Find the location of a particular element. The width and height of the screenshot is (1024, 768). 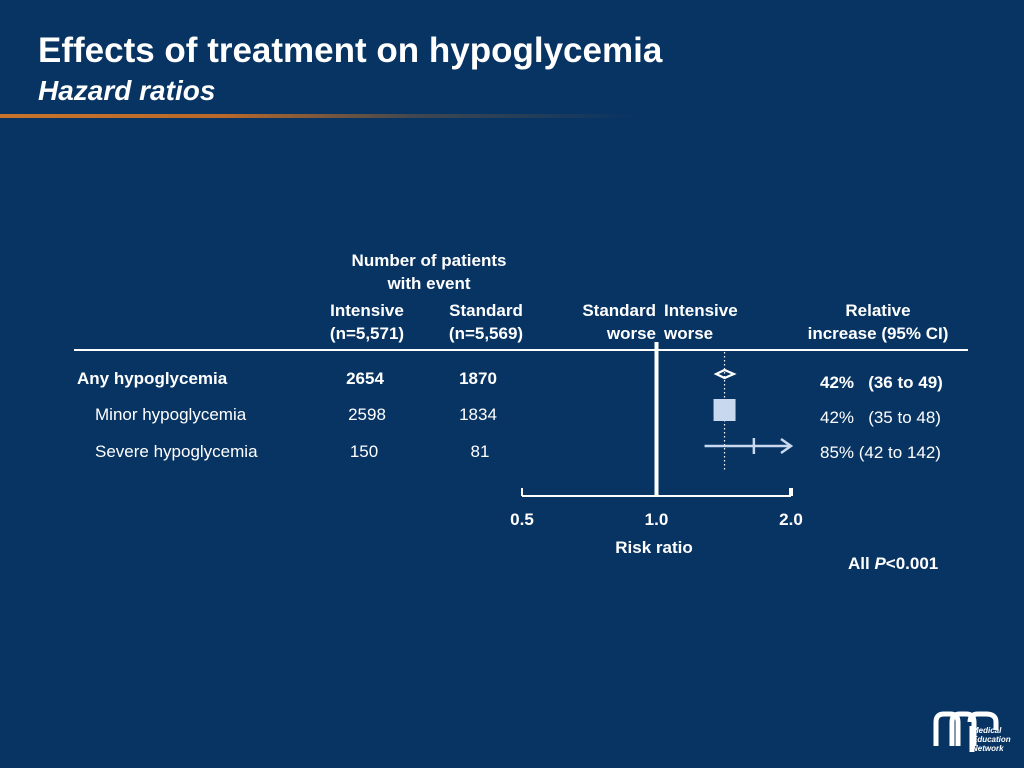

patients-group-header: Number of patients with event is located at coordinates (429, 272).